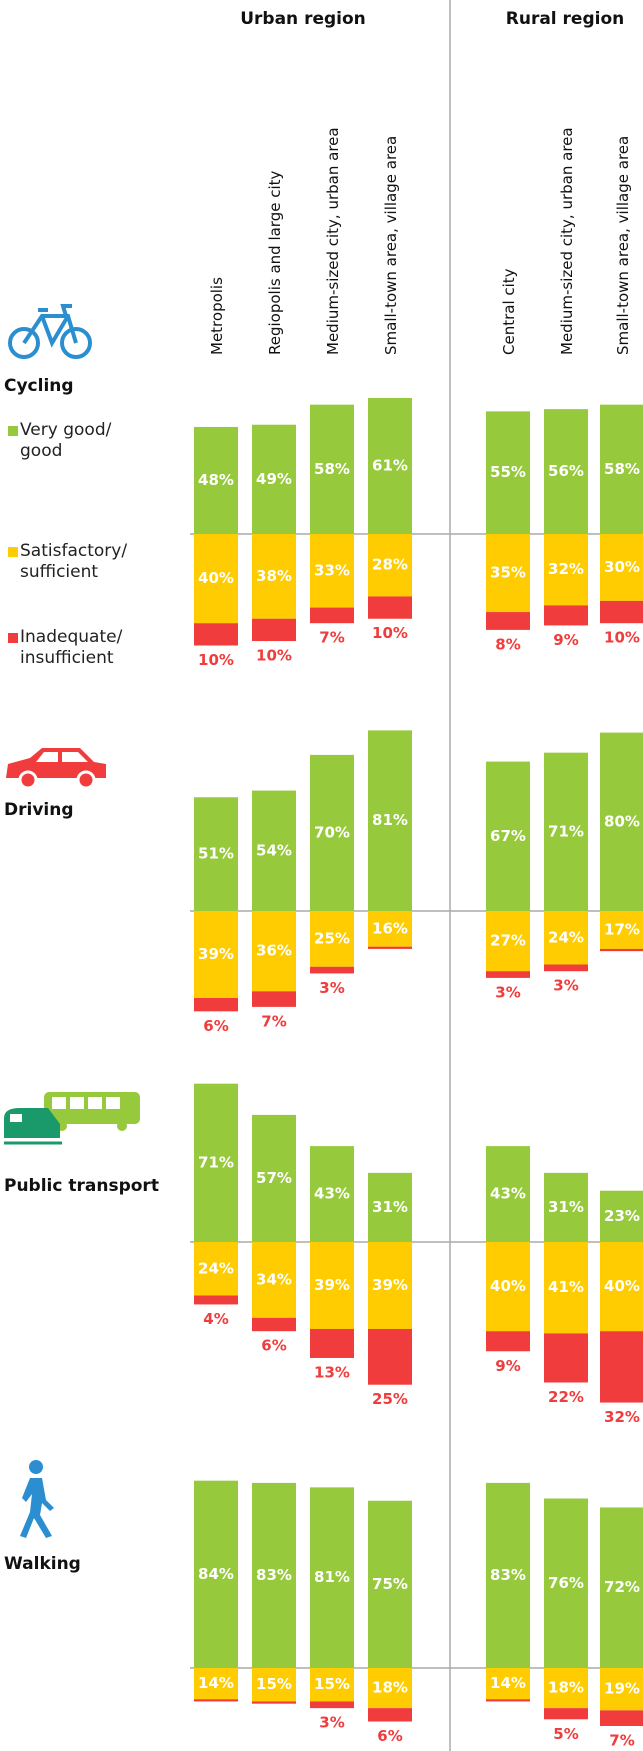 The width and height of the screenshot is (643, 1751). I want to click on value-label: 23%, so click(622, 1216).